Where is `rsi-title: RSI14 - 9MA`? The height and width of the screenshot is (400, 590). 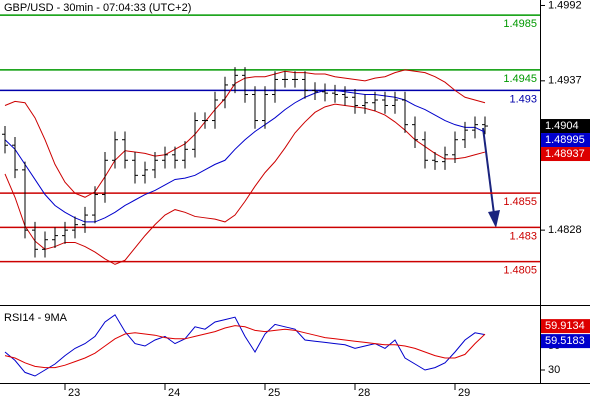 rsi-title: RSI14 - 9MA is located at coordinates (36, 318).